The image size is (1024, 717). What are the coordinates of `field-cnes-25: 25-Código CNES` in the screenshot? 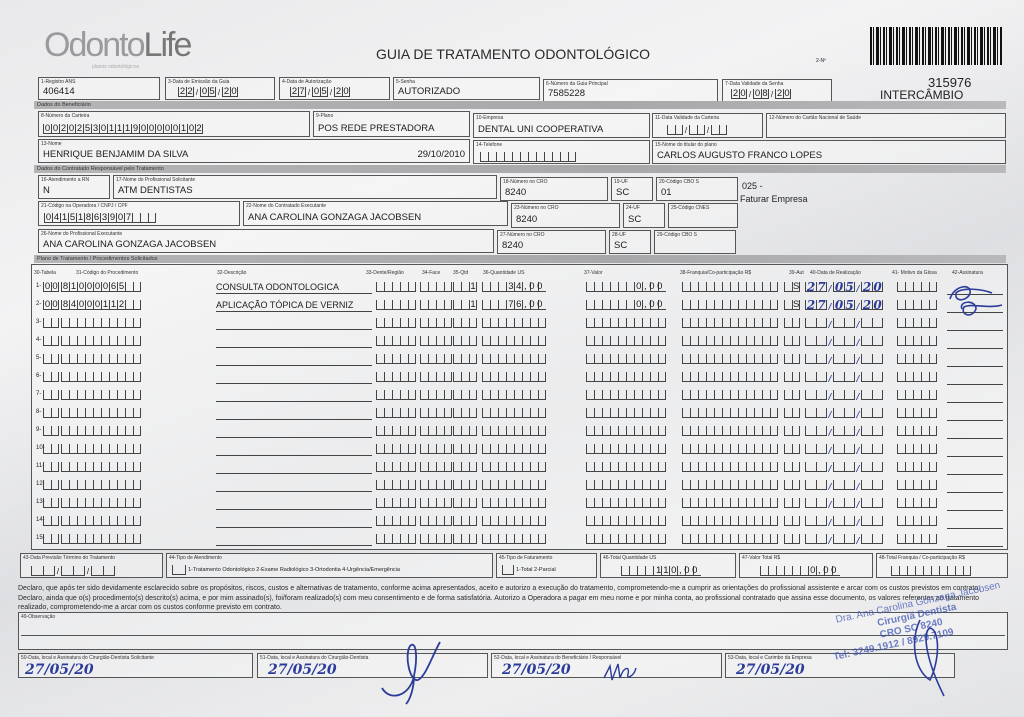 It's located at (703, 215).